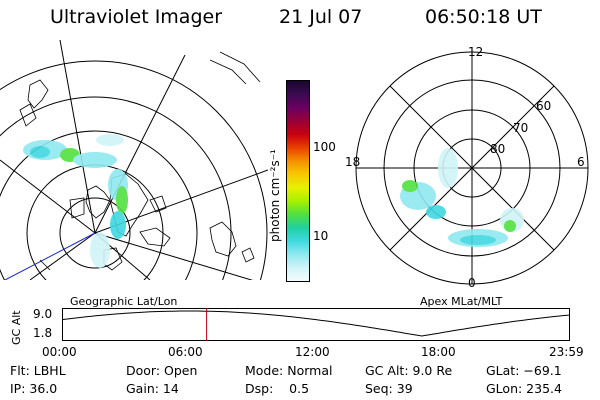 The height and width of the screenshot is (400, 600). I want to click on mlat-label-60: 60, so click(544, 106).